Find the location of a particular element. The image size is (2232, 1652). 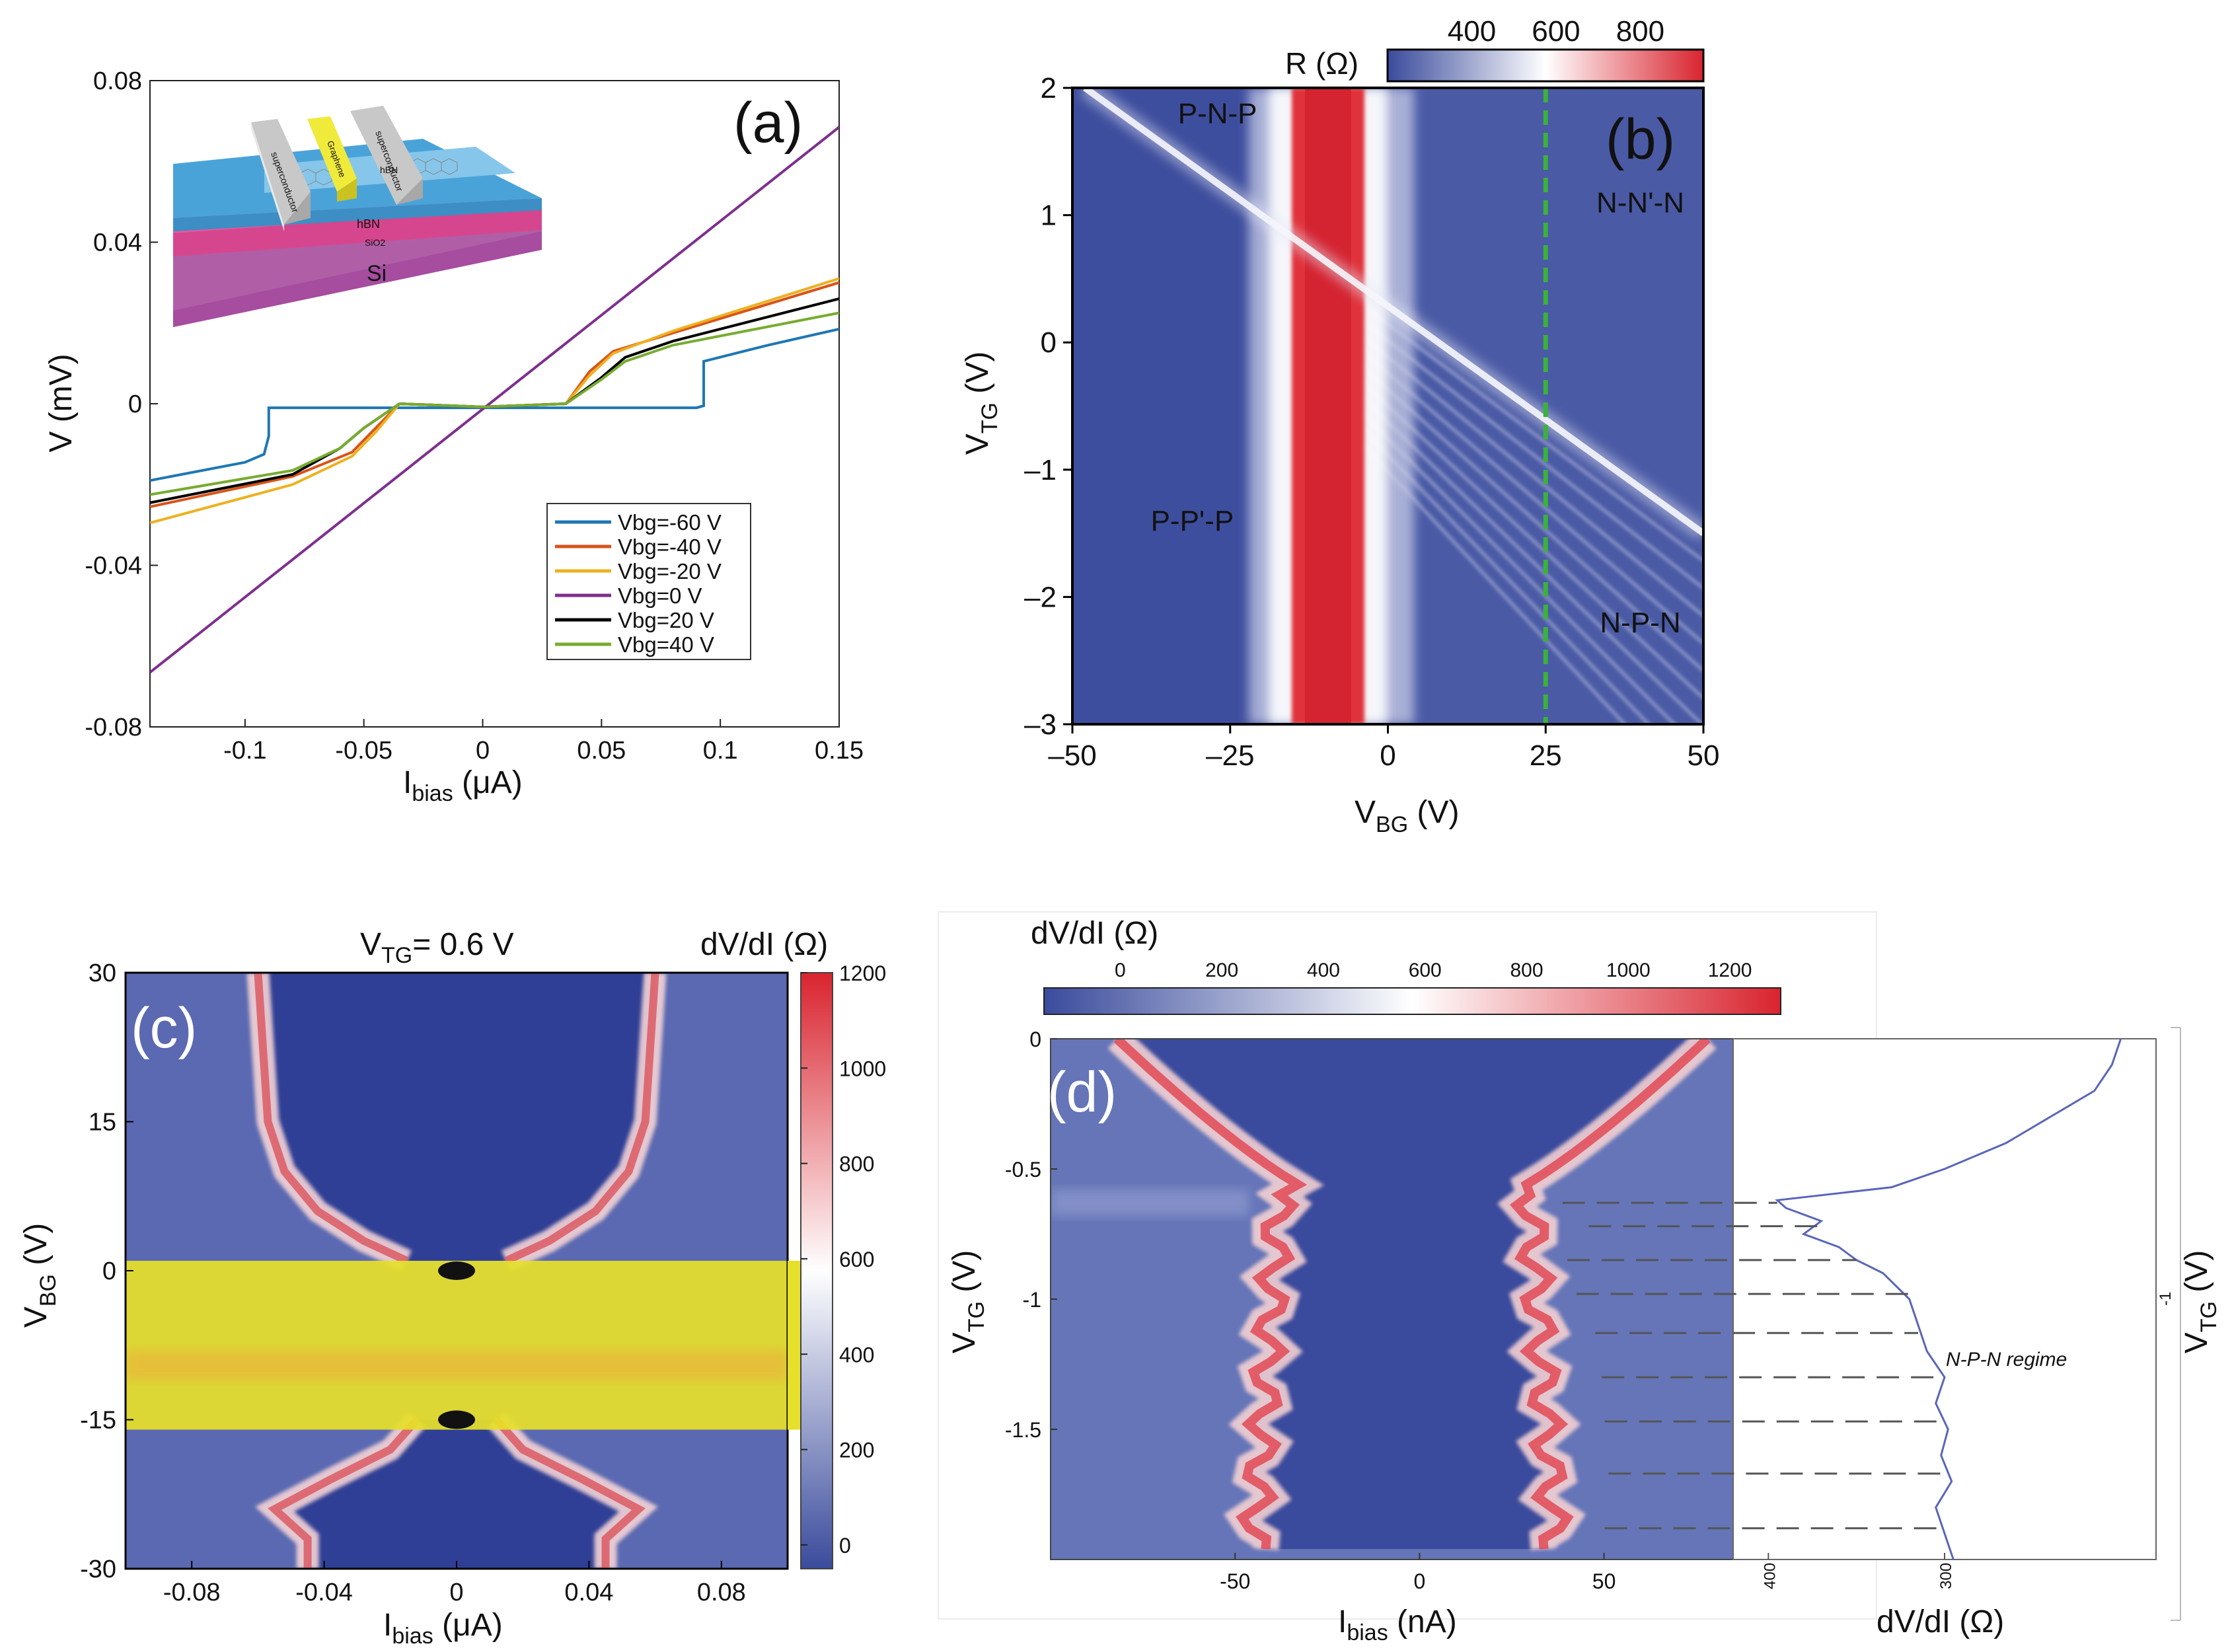

panel-d-right-ylabel-unit: (V) is located at coordinates (2196, 1276).